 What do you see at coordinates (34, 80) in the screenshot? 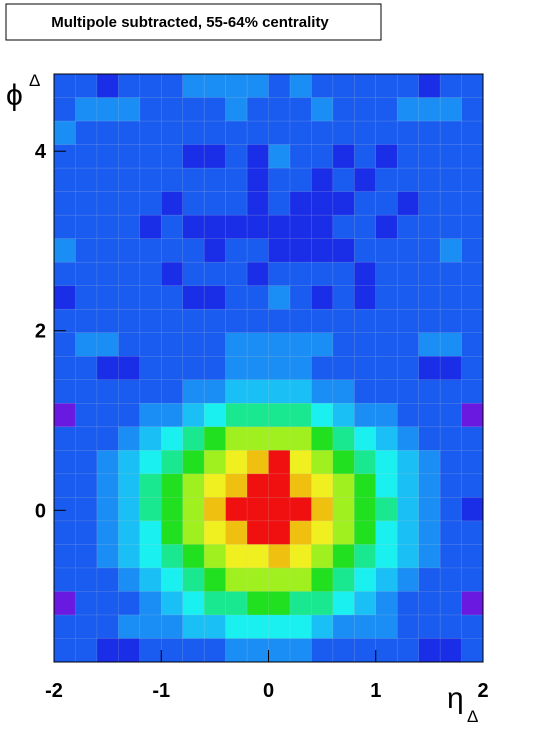
I see `y-axis-label-sub: Δ` at bounding box center [34, 80].